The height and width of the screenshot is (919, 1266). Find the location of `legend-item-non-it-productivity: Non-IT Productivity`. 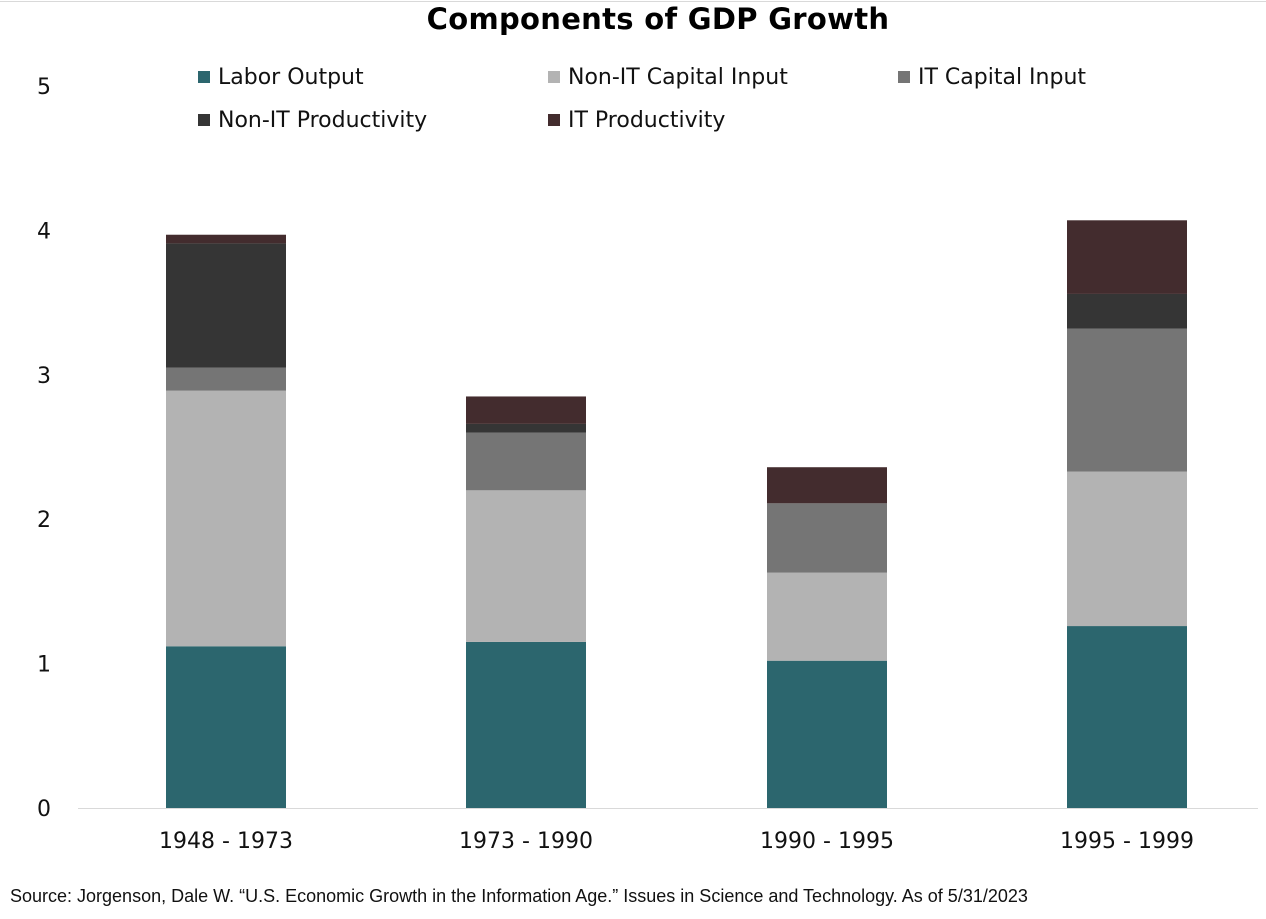

legend-item-non-it-productivity: Non-IT Productivity is located at coordinates (312, 120).